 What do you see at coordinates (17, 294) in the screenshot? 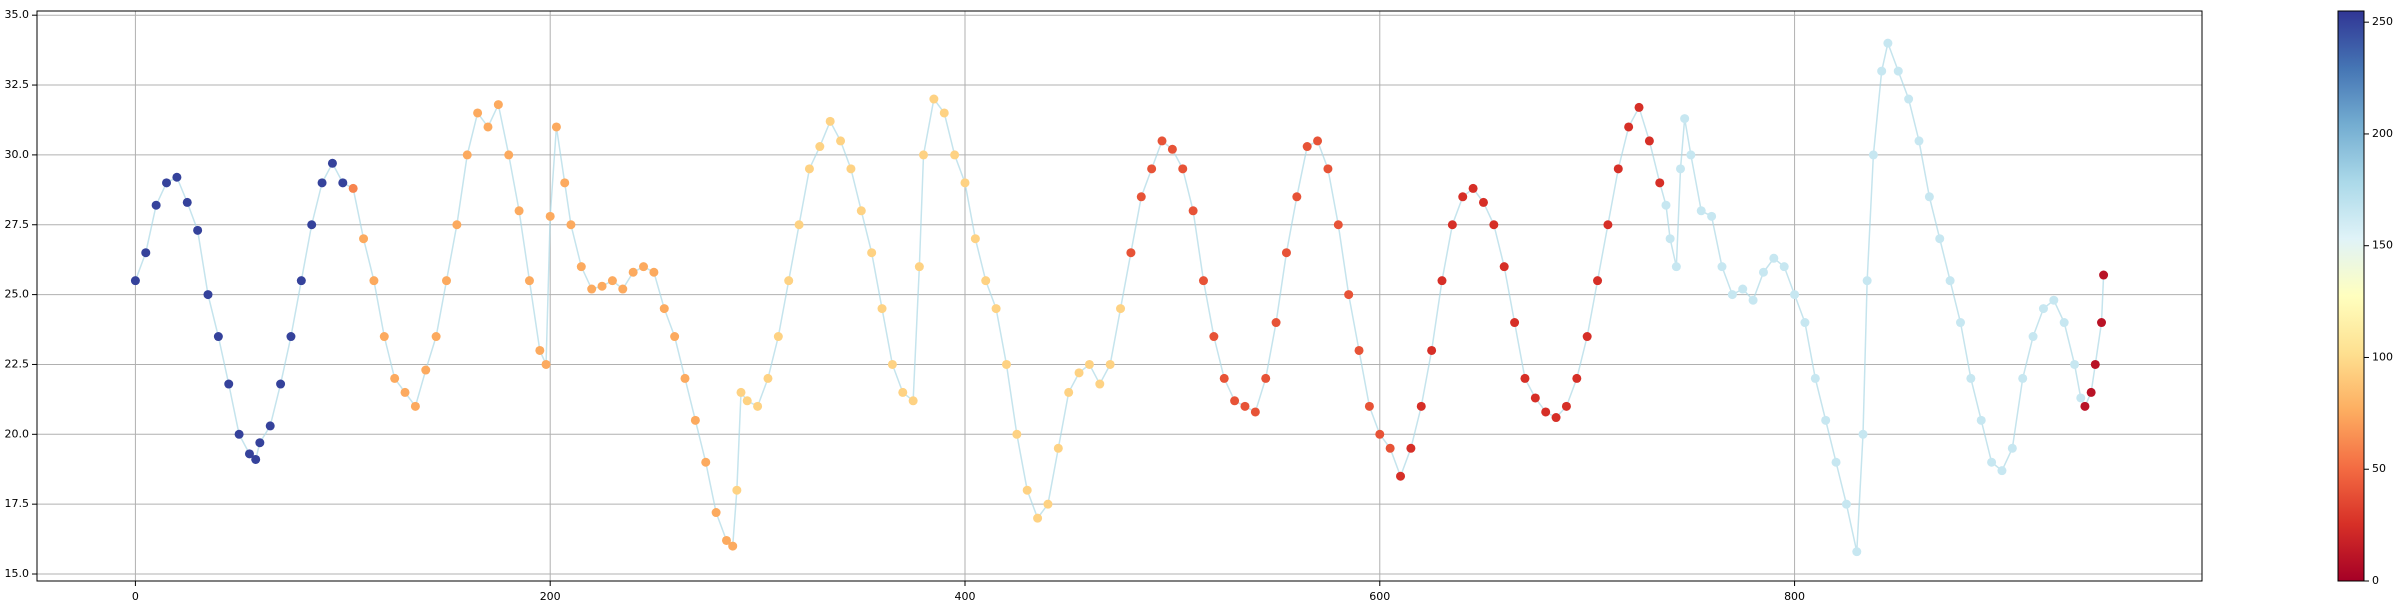
I see `y-tick-label: 25.0` at bounding box center [17, 294].